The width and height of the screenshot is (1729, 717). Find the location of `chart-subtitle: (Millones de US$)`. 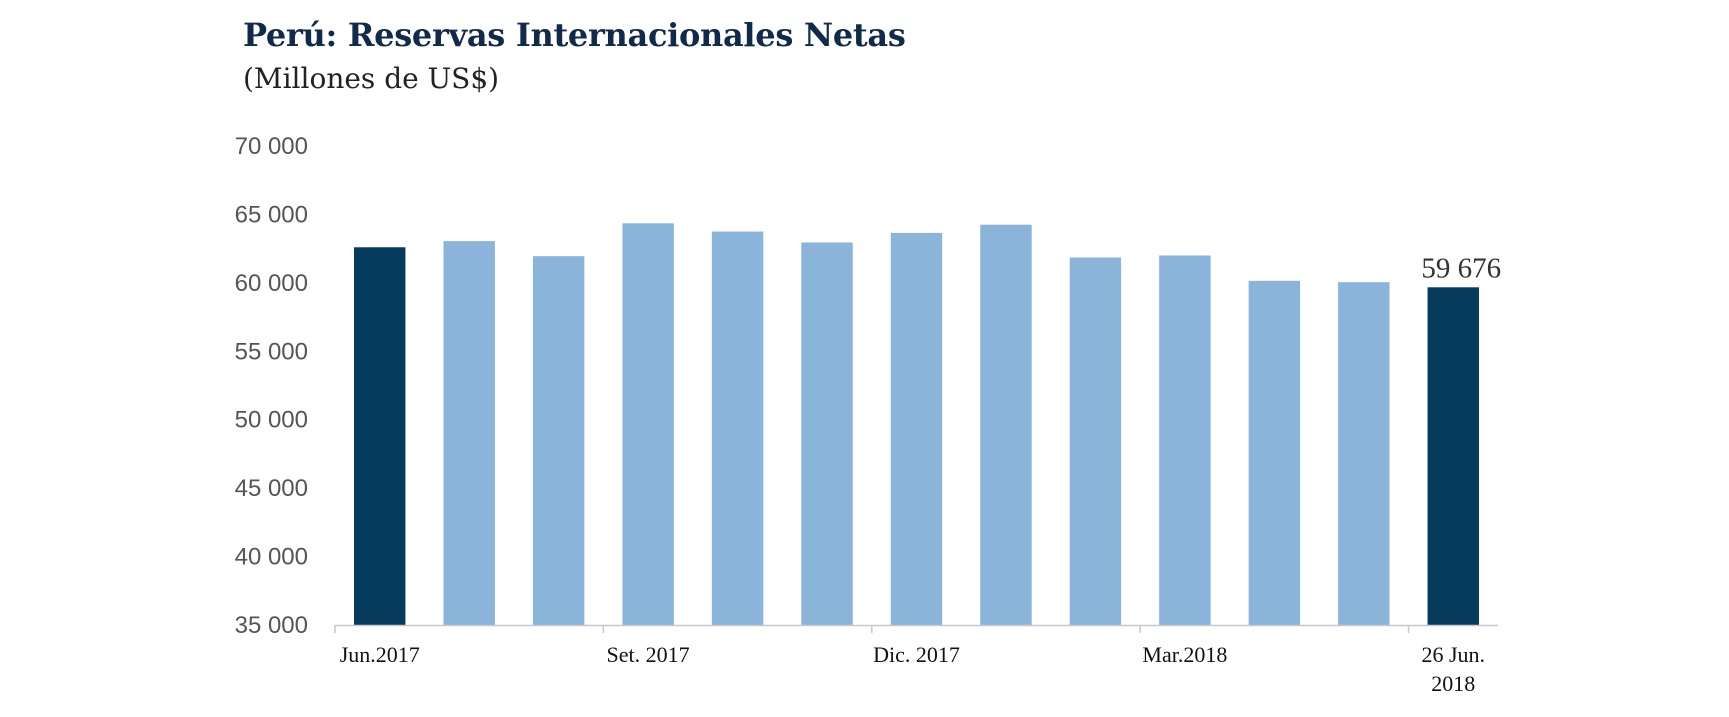

chart-subtitle: (Millones de US$) is located at coordinates (371, 78).